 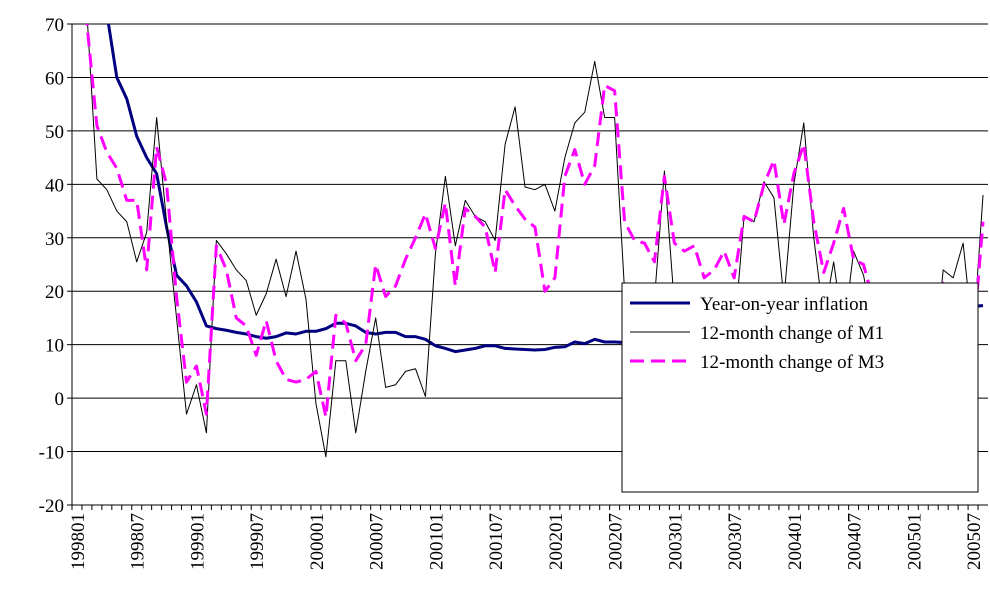 I want to click on legend-label: Year-on-year inflation, so click(x=784, y=304).